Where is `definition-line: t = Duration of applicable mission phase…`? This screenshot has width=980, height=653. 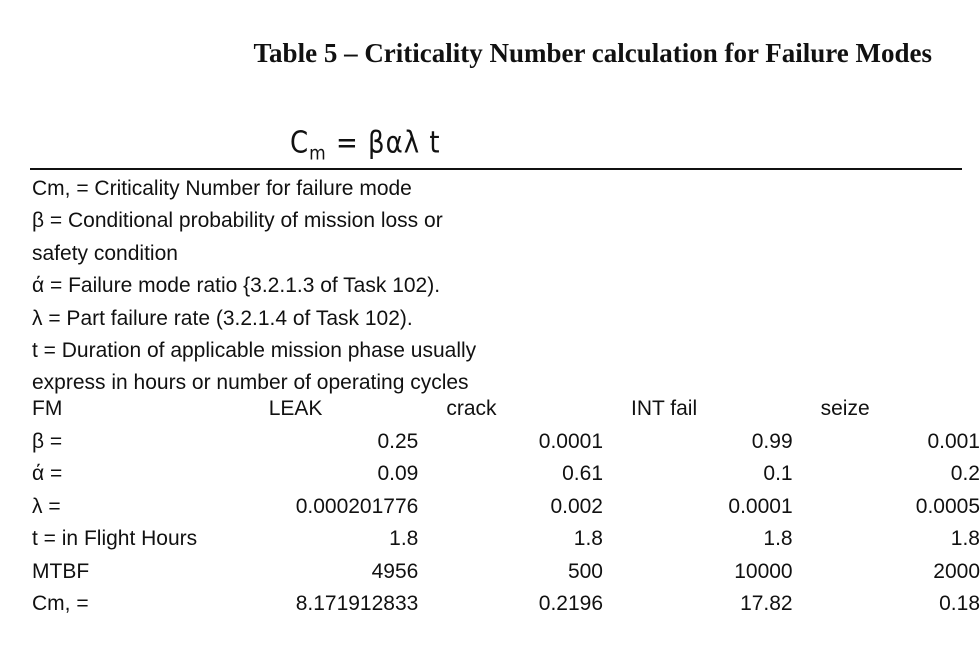
definition-line: t = Duration of applicable mission phase… is located at coordinates (254, 351).